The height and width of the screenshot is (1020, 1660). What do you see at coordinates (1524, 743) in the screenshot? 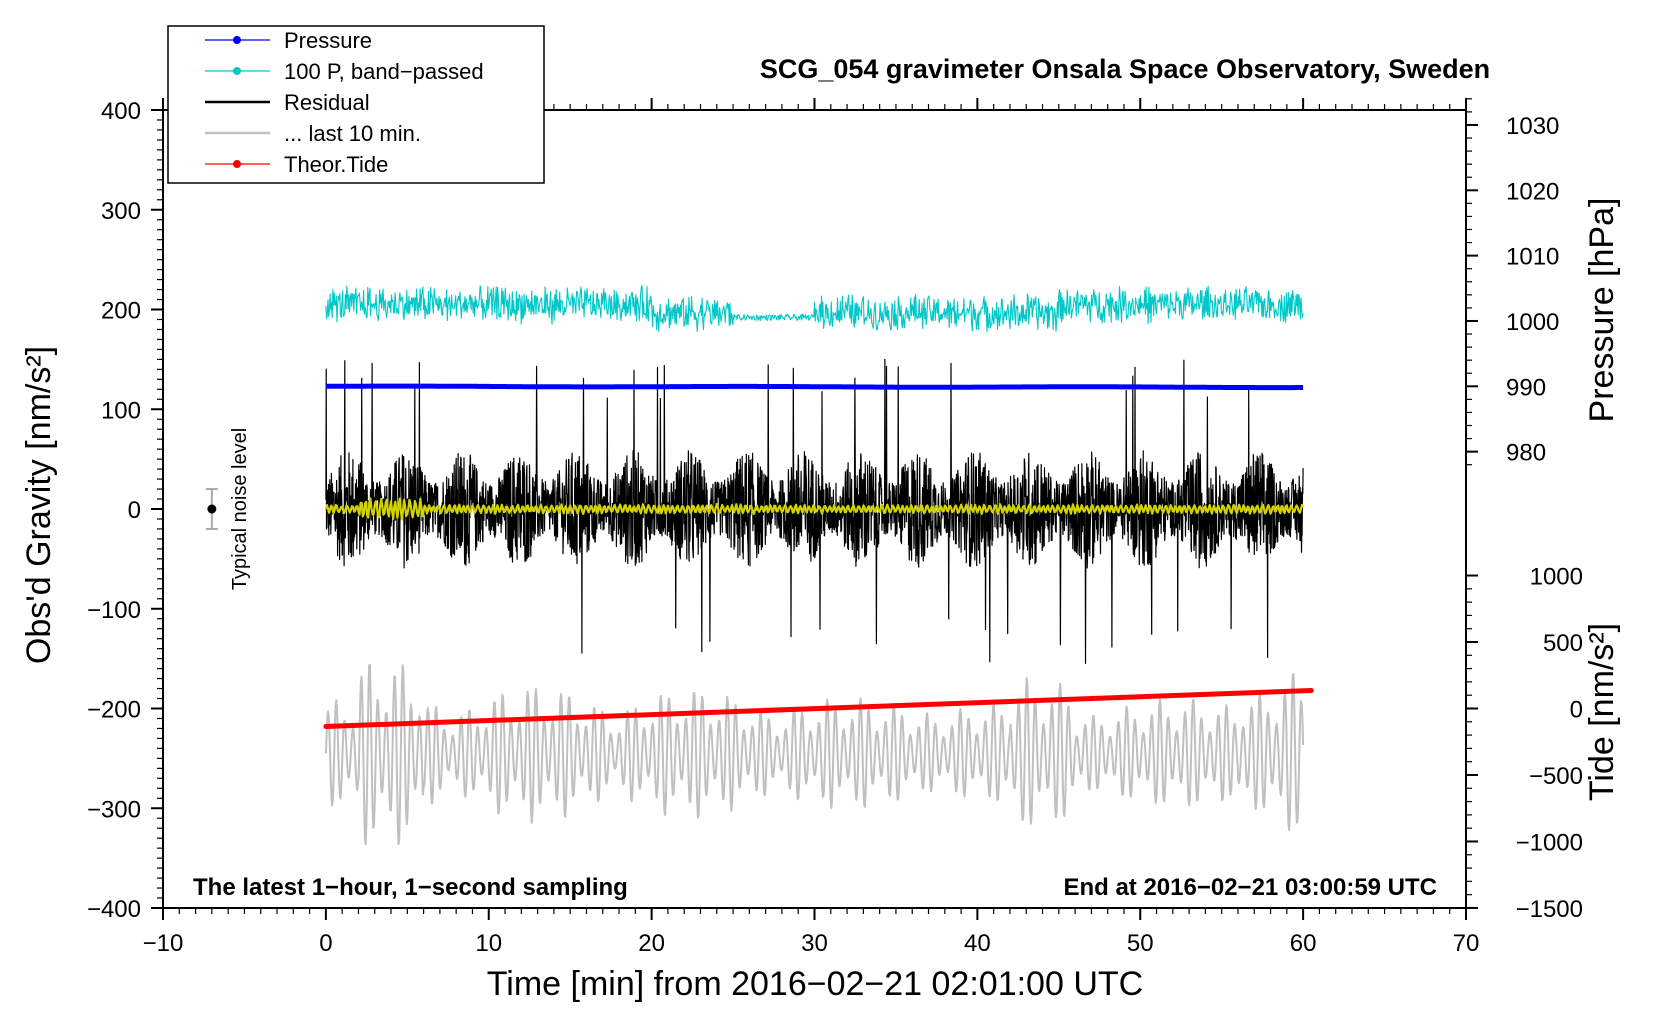
I see `tide-axis-ticks: 1000 500 0 −500 −1000 −1500` at bounding box center [1524, 743].